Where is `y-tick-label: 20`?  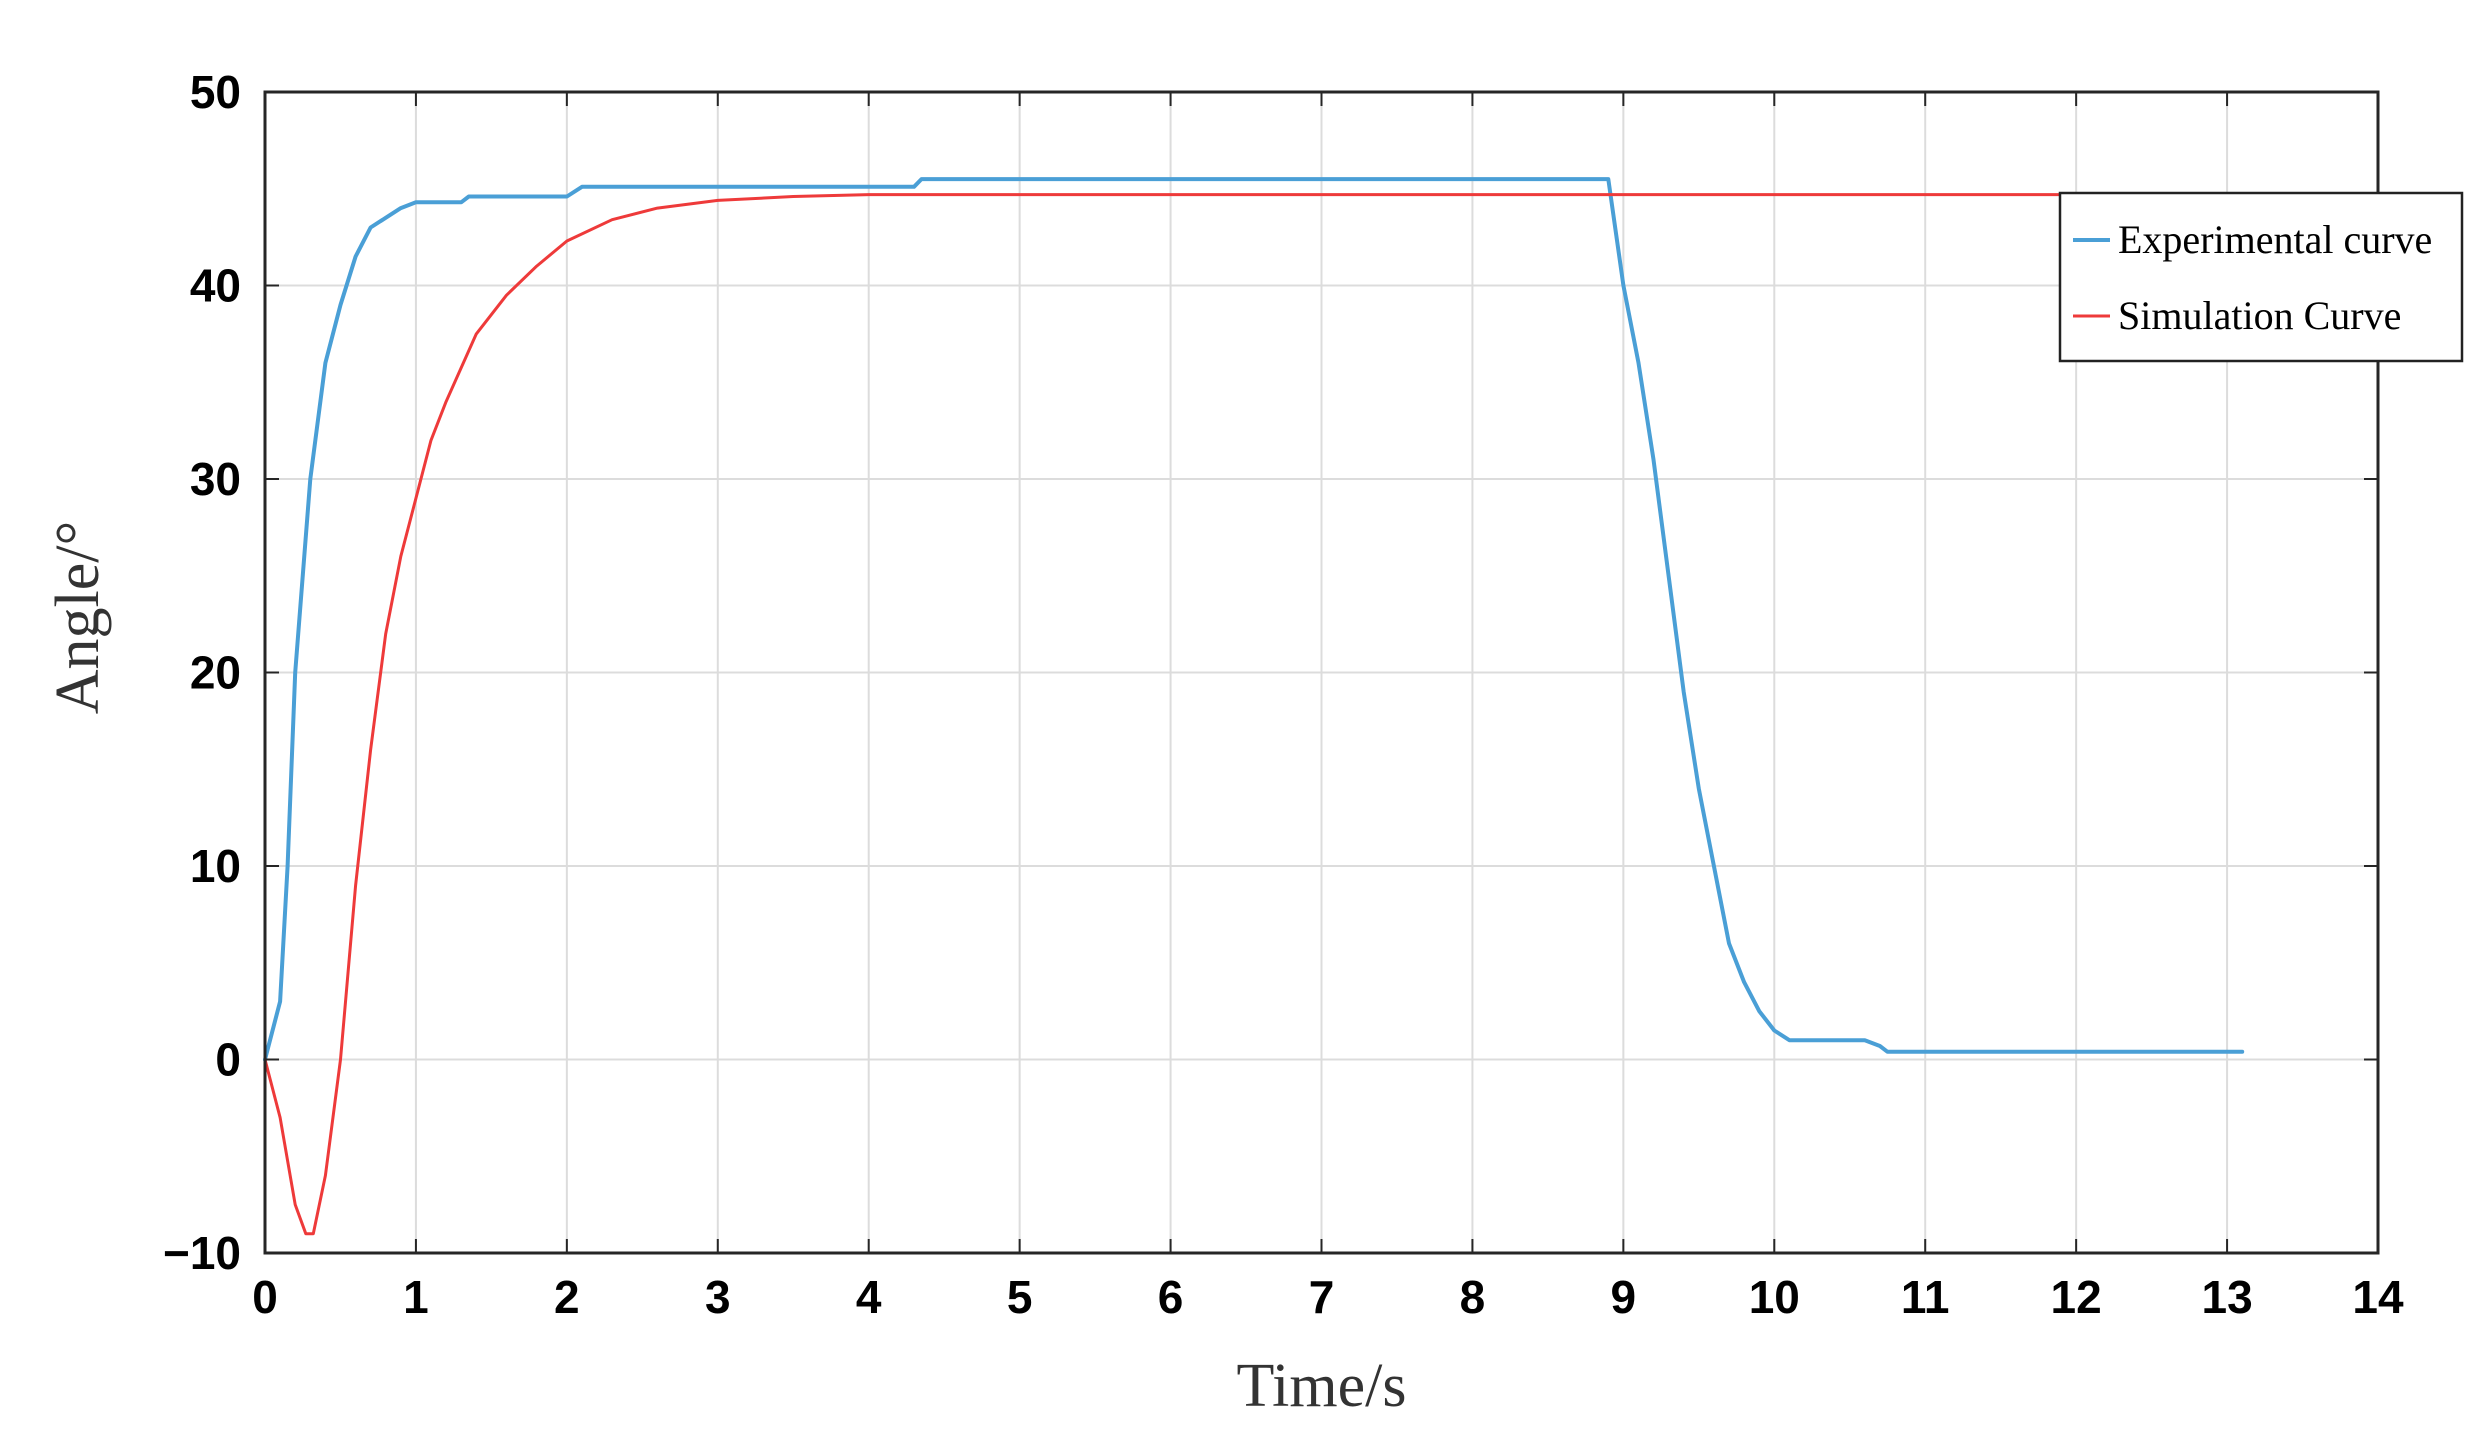 y-tick-label: 20 is located at coordinates (215, 673).